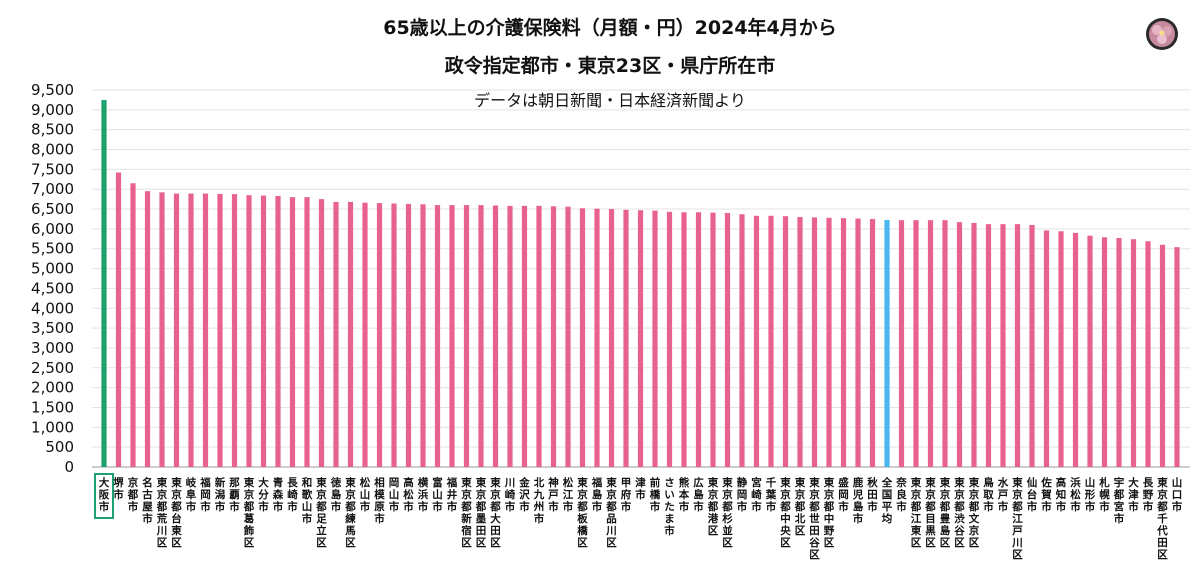 This screenshot has height=578, width=1200. What do you see at coordinates (394, 495) in the screenshot?
I see `x-tick-label: 岡山市` at bounding box center [394, 495].